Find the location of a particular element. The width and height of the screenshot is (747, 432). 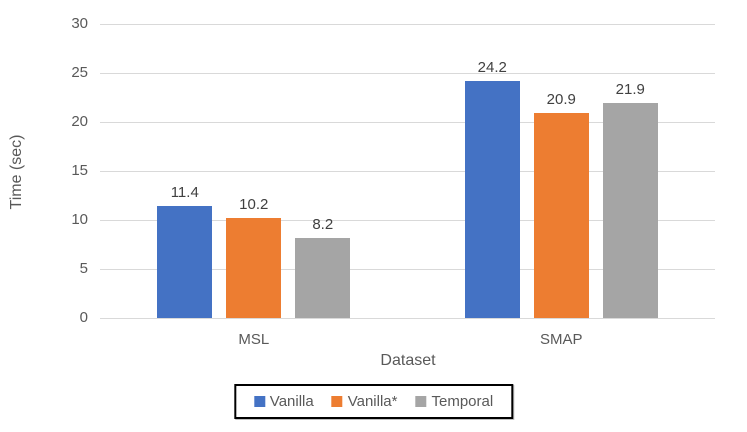

bar-value-label: 10.2 is located at coordinates (254, 205).